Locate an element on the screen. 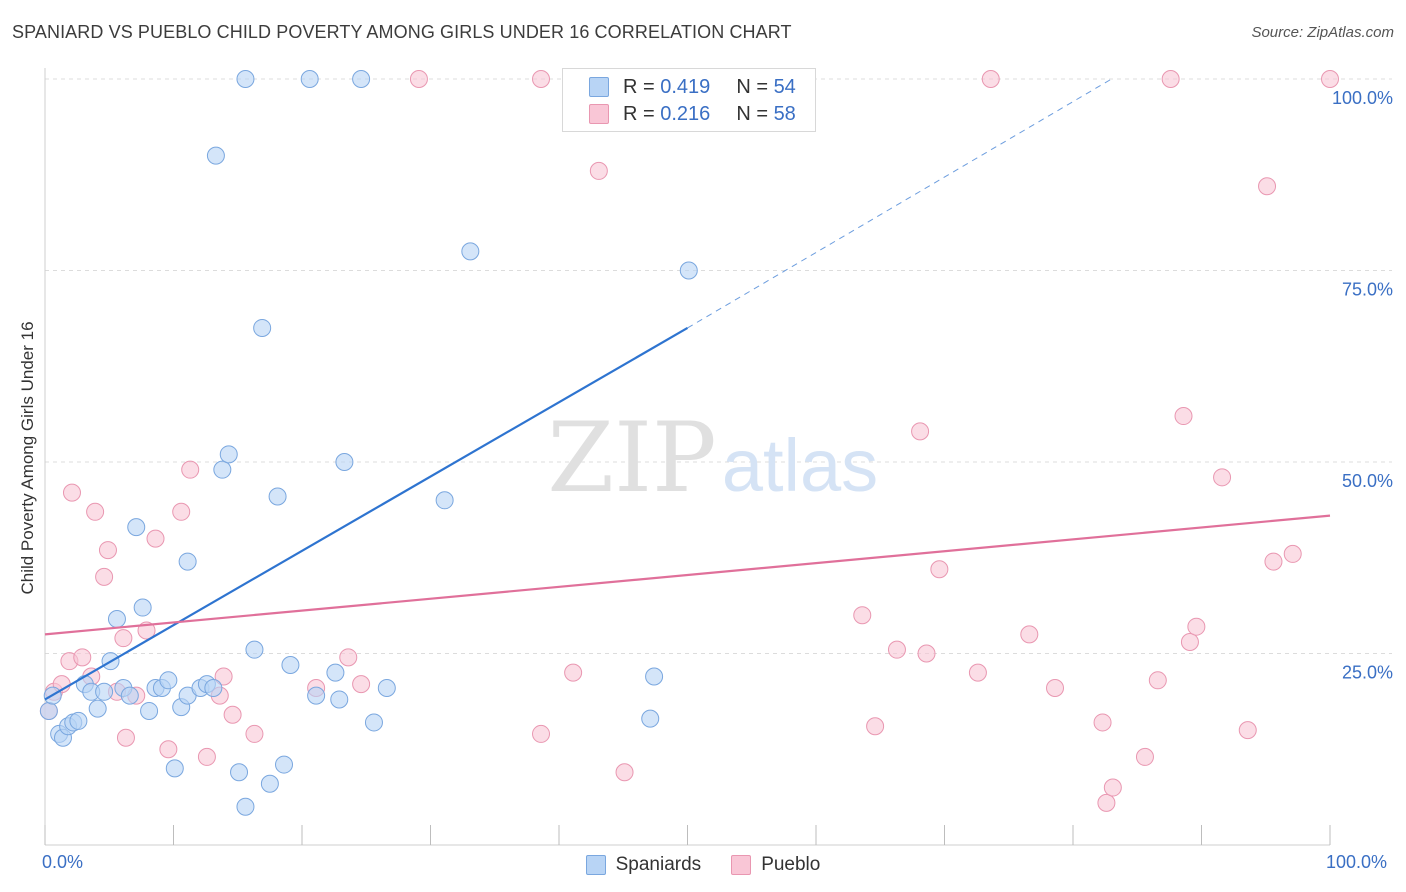 The height and width of the screenshot is (892, 1406). watermark-atlas: atlas is located at coordinates (800, 465).